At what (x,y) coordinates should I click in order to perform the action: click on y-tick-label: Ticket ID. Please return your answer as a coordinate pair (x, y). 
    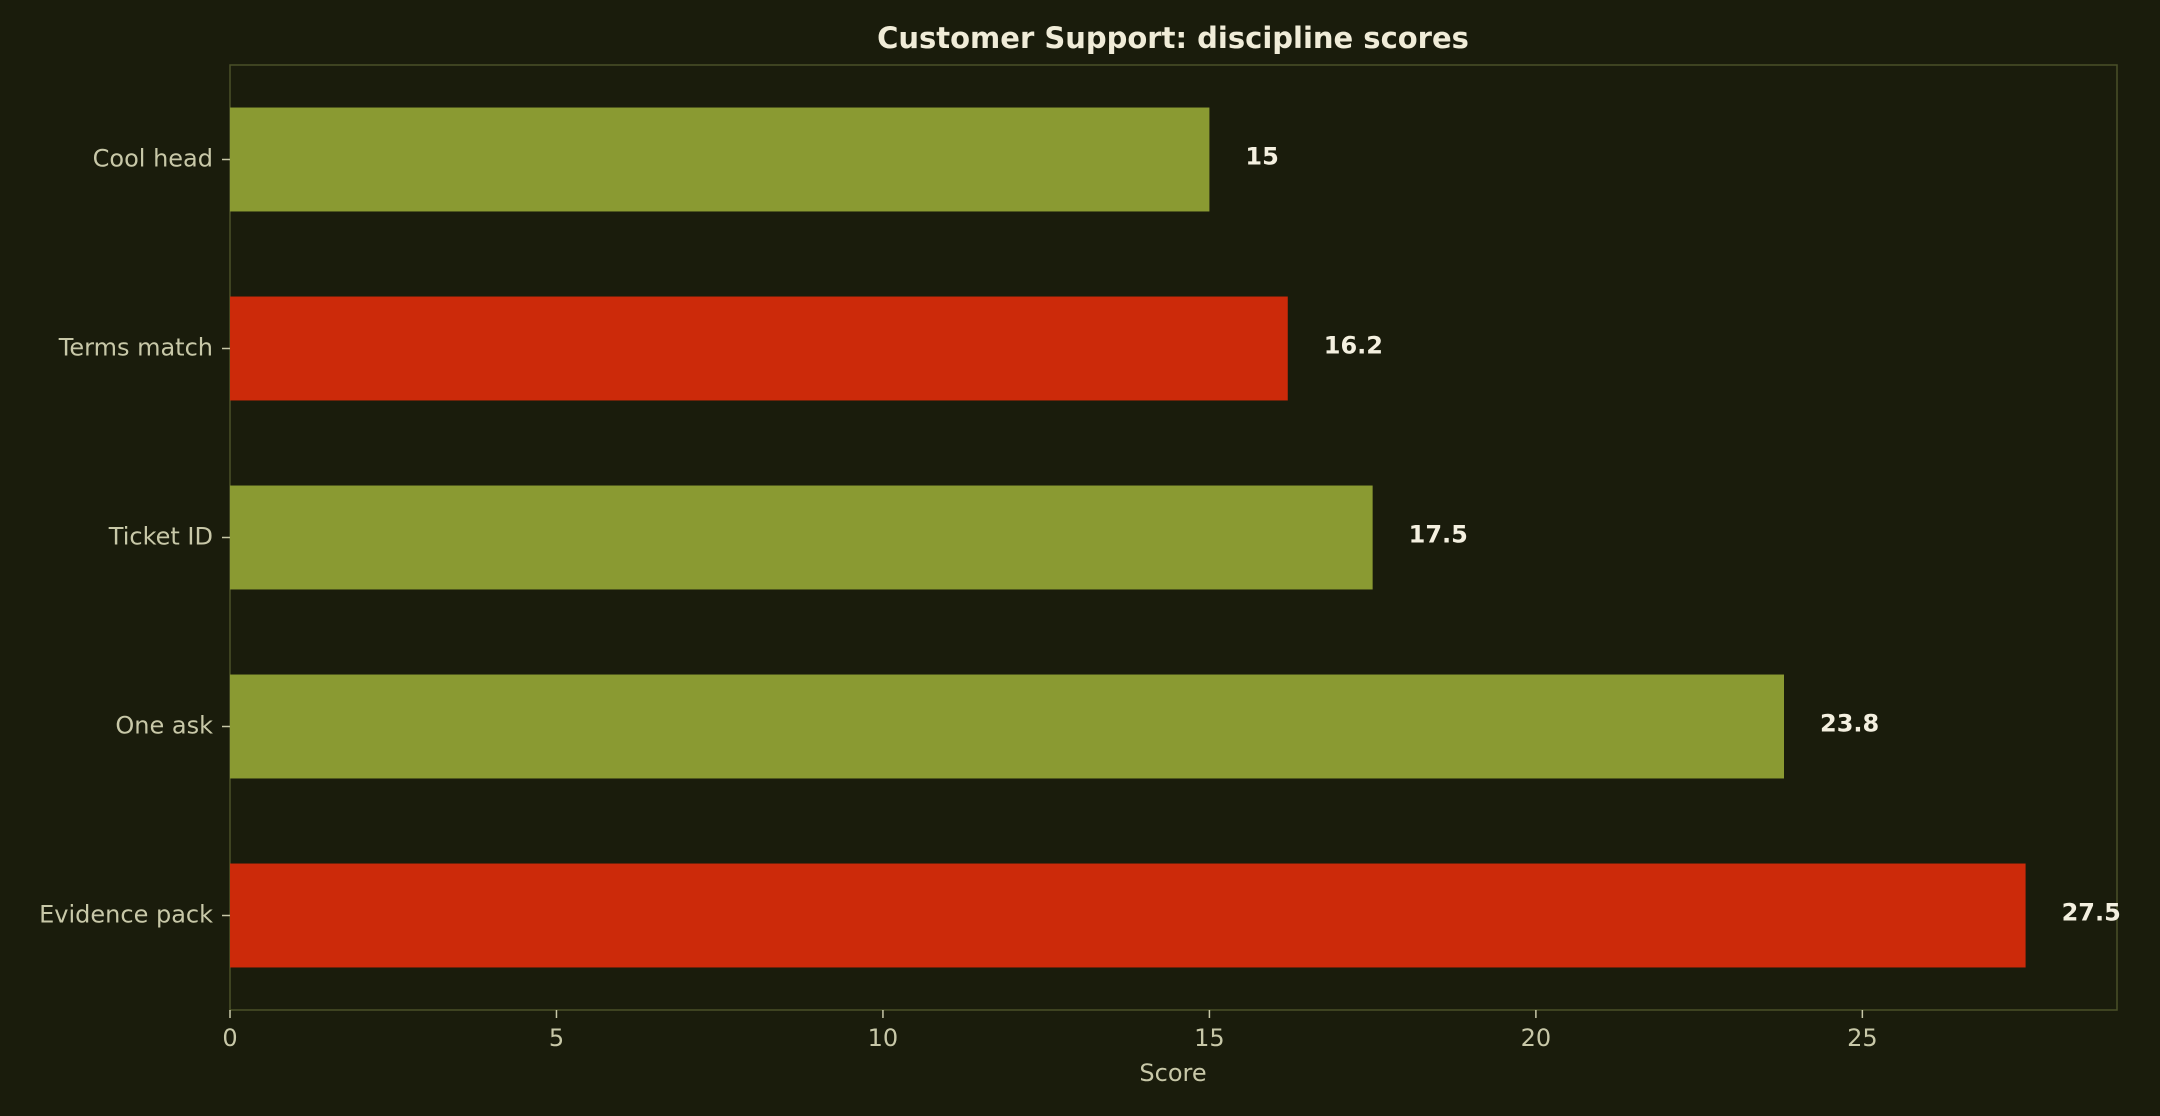
    Looking at the image, I should click on (160, 537).